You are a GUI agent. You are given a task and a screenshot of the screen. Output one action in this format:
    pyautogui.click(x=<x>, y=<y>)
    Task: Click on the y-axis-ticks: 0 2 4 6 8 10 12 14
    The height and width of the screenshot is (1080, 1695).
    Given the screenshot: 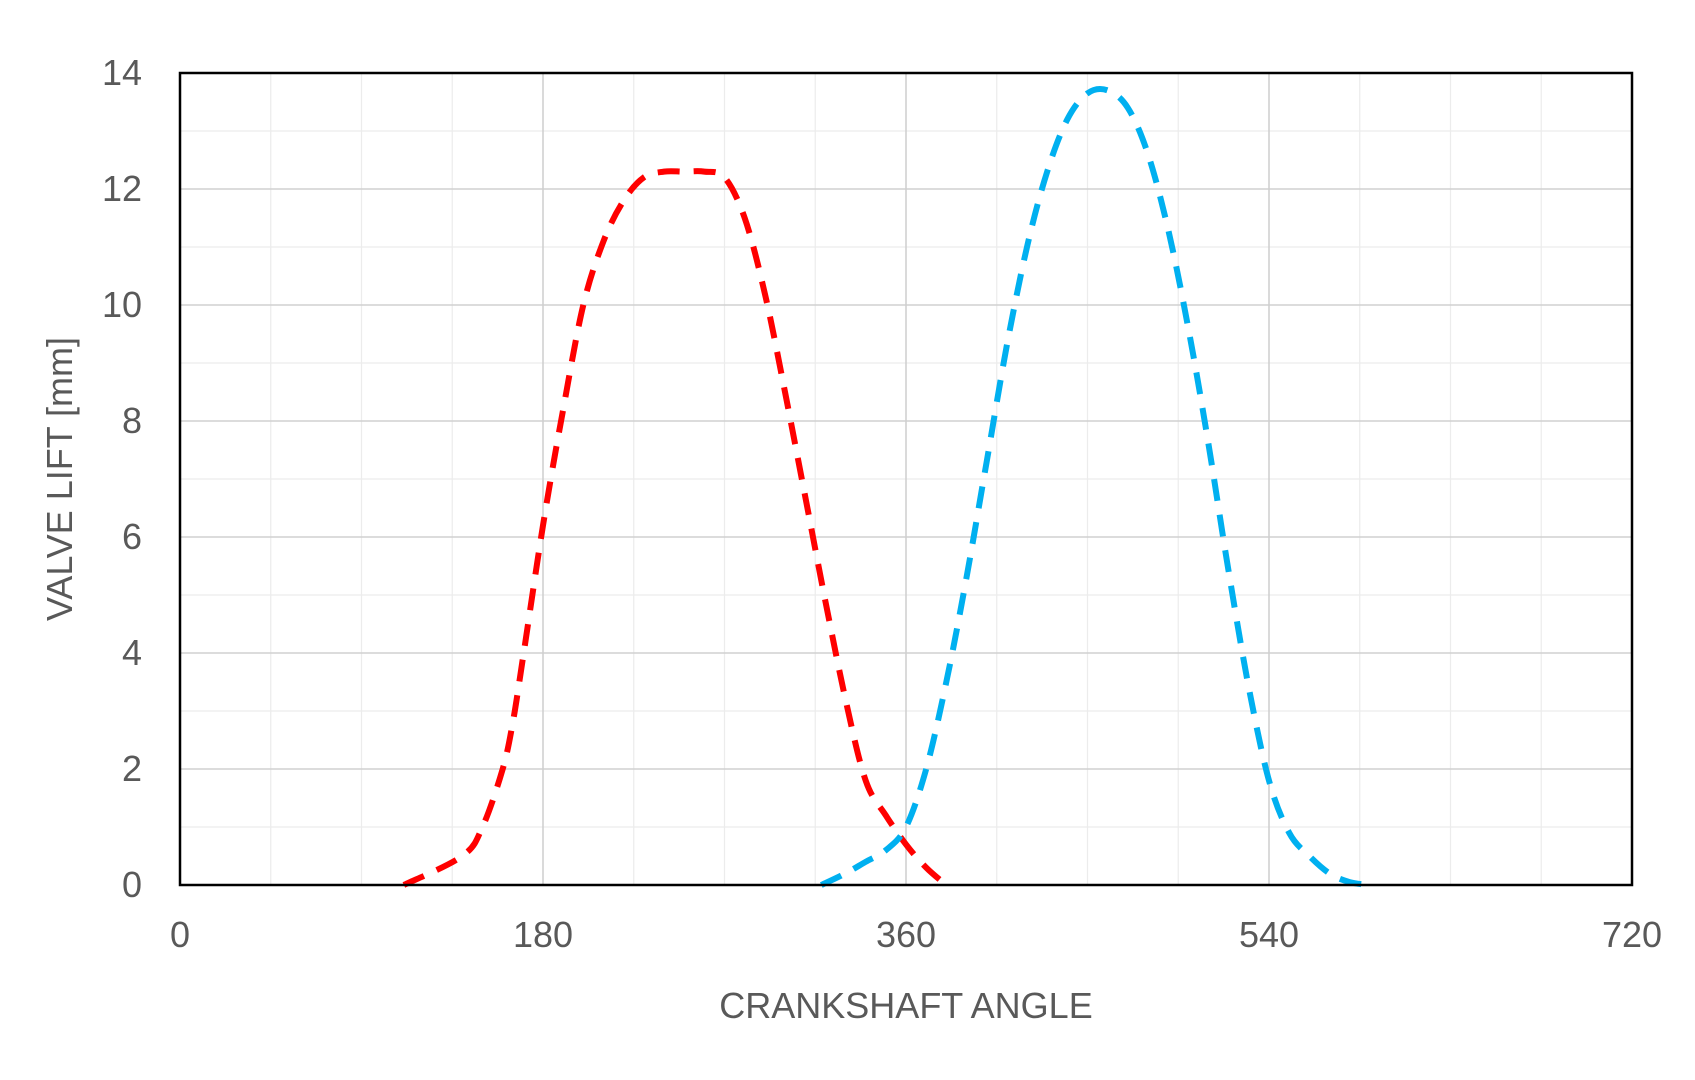 What is the action you would take?
    pyautogui.click(x=122, y=478)
    